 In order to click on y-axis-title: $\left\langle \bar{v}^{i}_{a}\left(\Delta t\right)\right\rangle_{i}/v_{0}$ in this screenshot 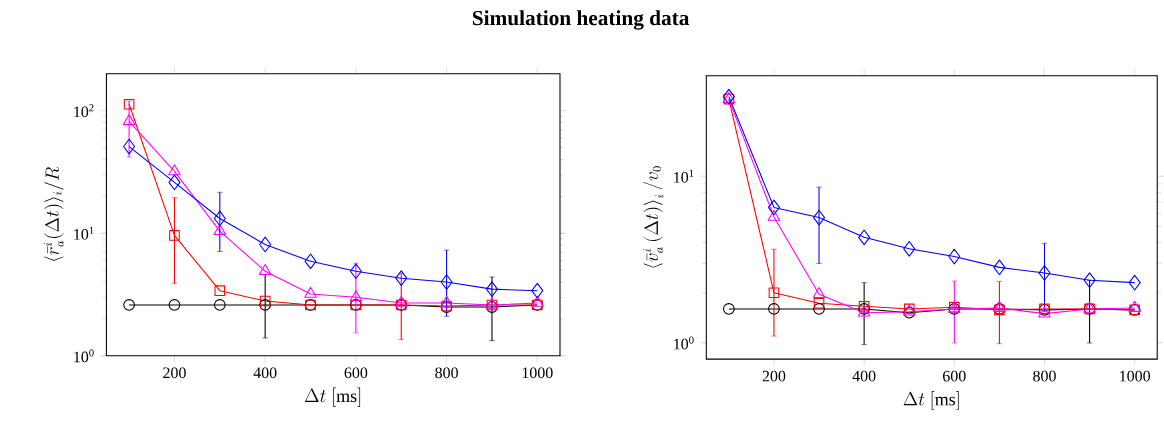, I will do `click(653, 217)`.